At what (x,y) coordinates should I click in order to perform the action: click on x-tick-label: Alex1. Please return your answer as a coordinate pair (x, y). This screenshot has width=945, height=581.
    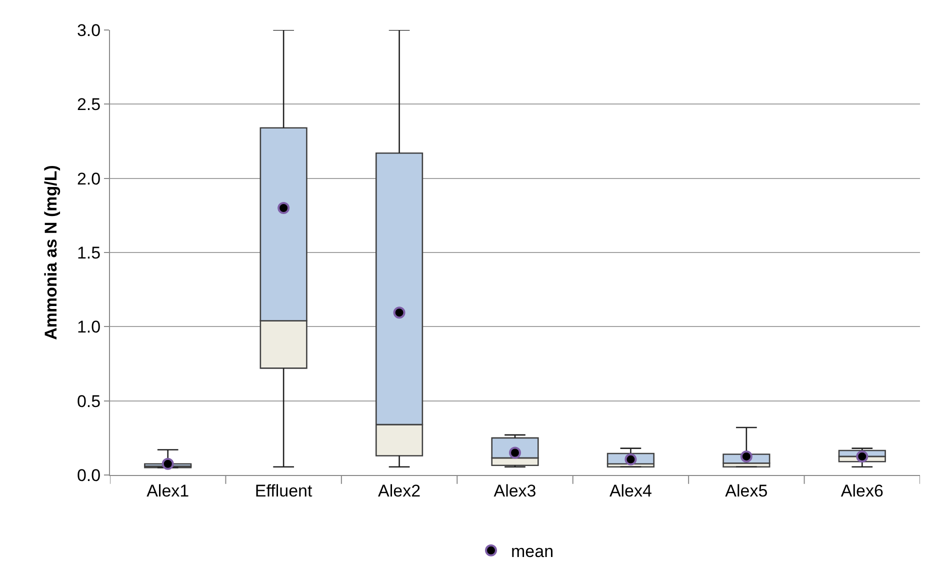
    Looking at the image, I should click on (168, 490).